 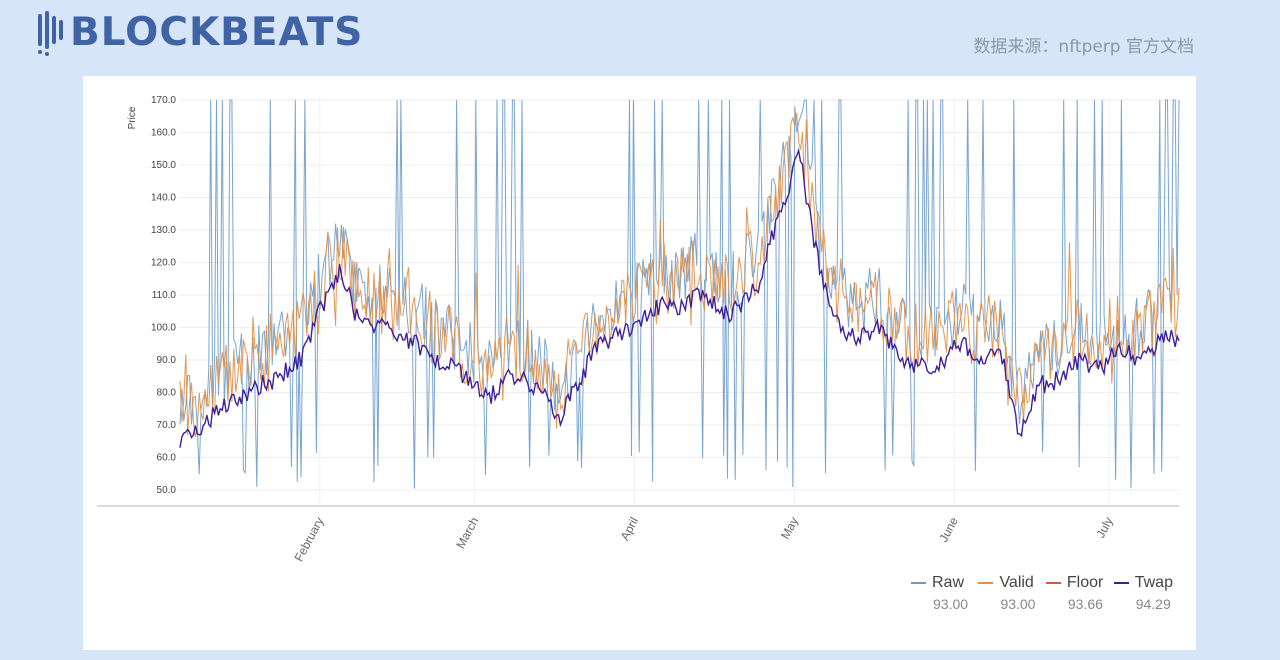 What do you see at coordinates (948, 582) in the screenshot?
I see `legend-series-name: Raw` at bounding box center [948, 582].